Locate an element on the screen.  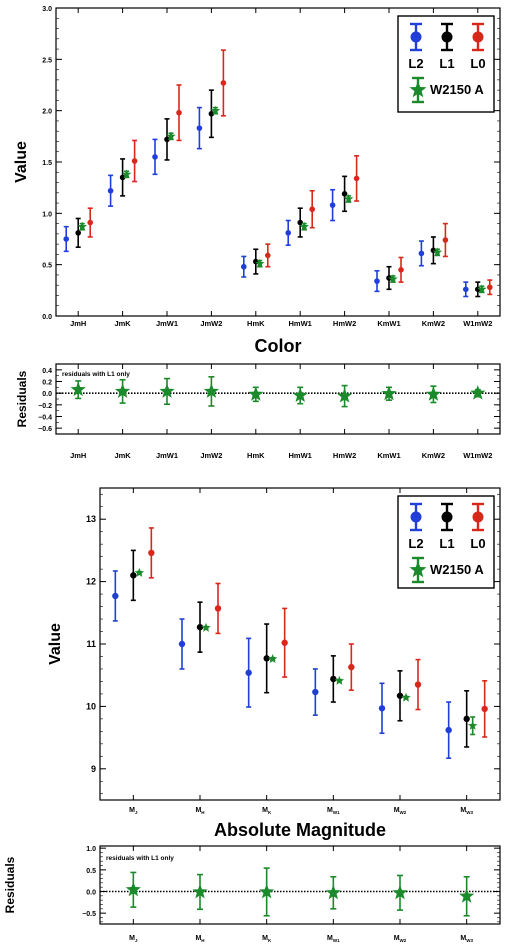
y-axis-title: Residuals is located at coordinates (22, 398).